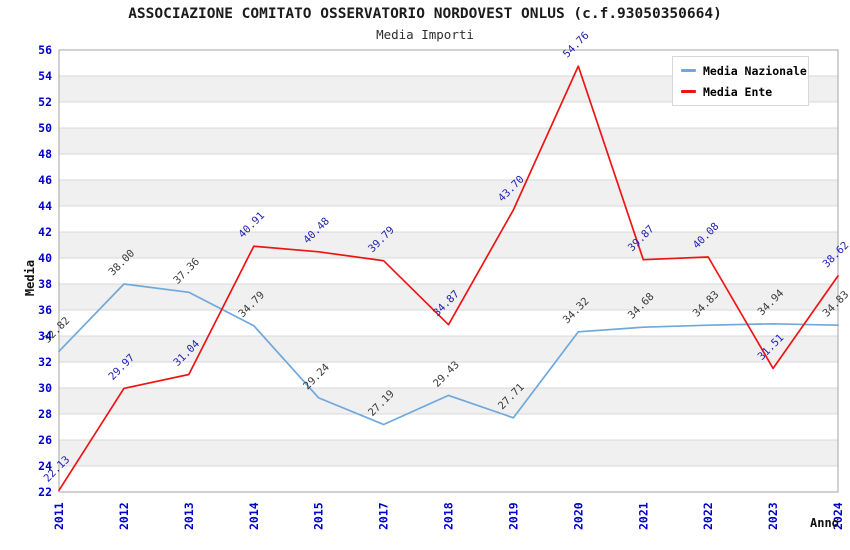  Describe the element at coordinates (189, 516) in the screenshot. I see `x-tick-label: 2013` at that location.